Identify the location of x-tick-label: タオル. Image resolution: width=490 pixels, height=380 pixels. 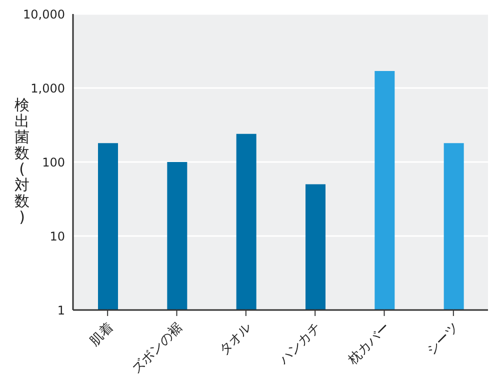
(235, 339).